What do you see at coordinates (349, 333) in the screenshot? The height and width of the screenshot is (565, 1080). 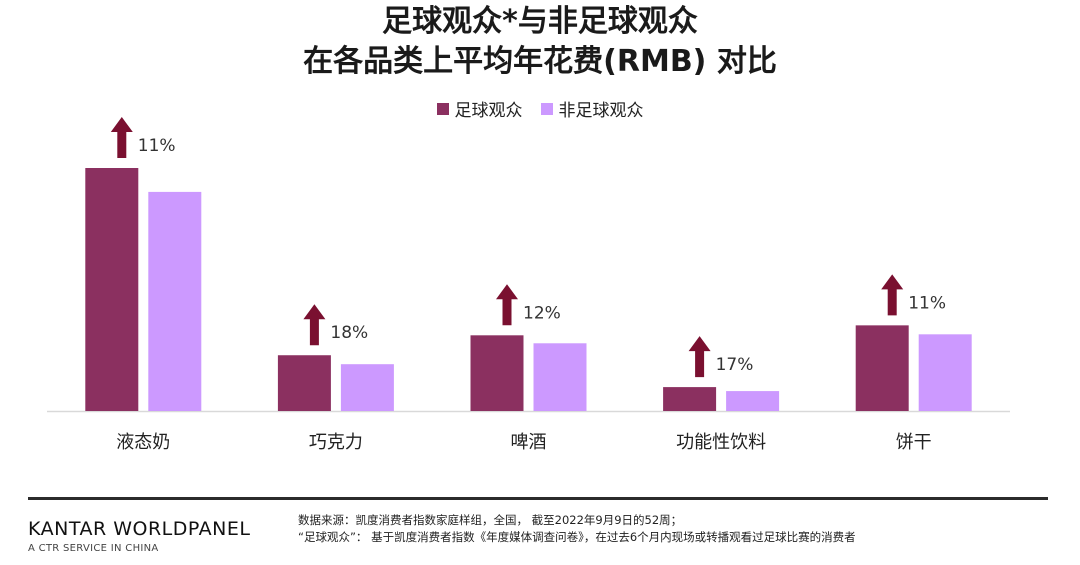 I see `uplift-label: 18%` at bounding box center [349, 333].